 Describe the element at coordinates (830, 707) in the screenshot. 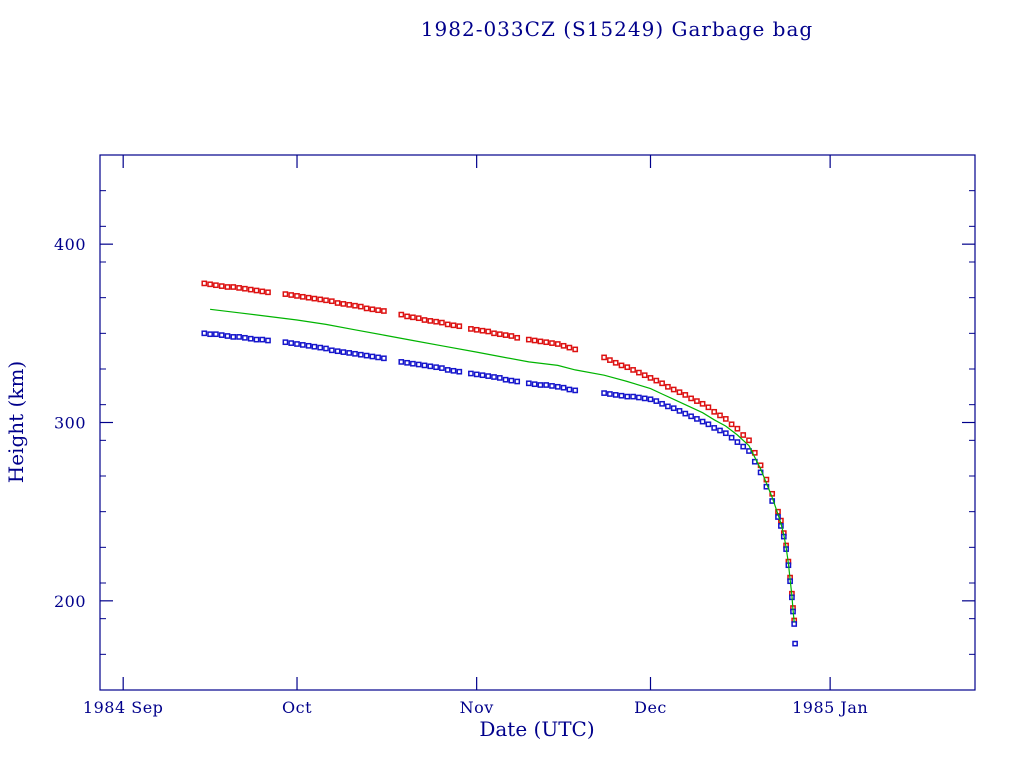

I see `x-tick-label: 1985 Jan` at that location.